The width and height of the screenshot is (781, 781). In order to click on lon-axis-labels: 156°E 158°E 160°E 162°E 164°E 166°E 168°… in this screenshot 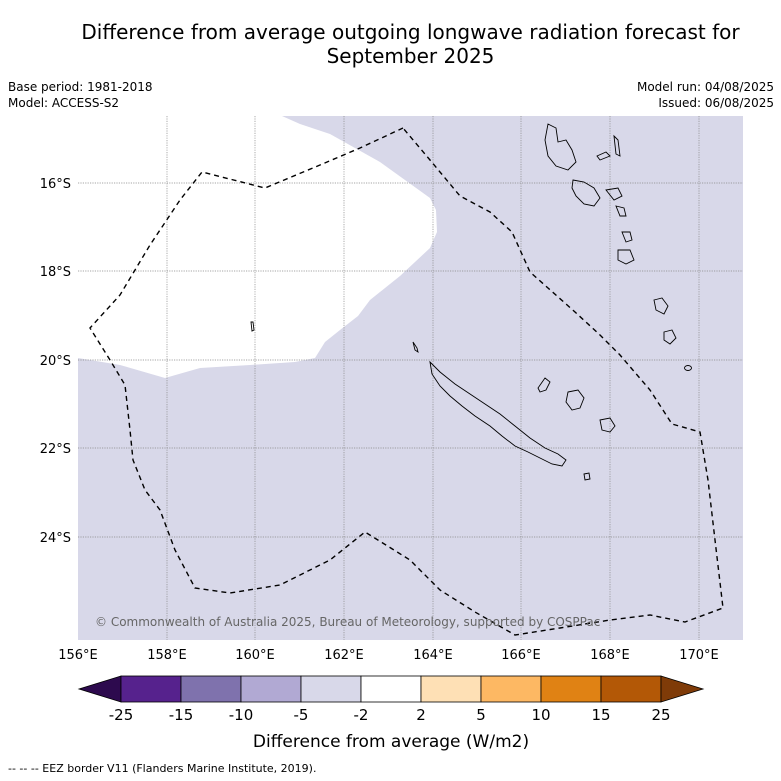, I will do `click(388, 655)`.